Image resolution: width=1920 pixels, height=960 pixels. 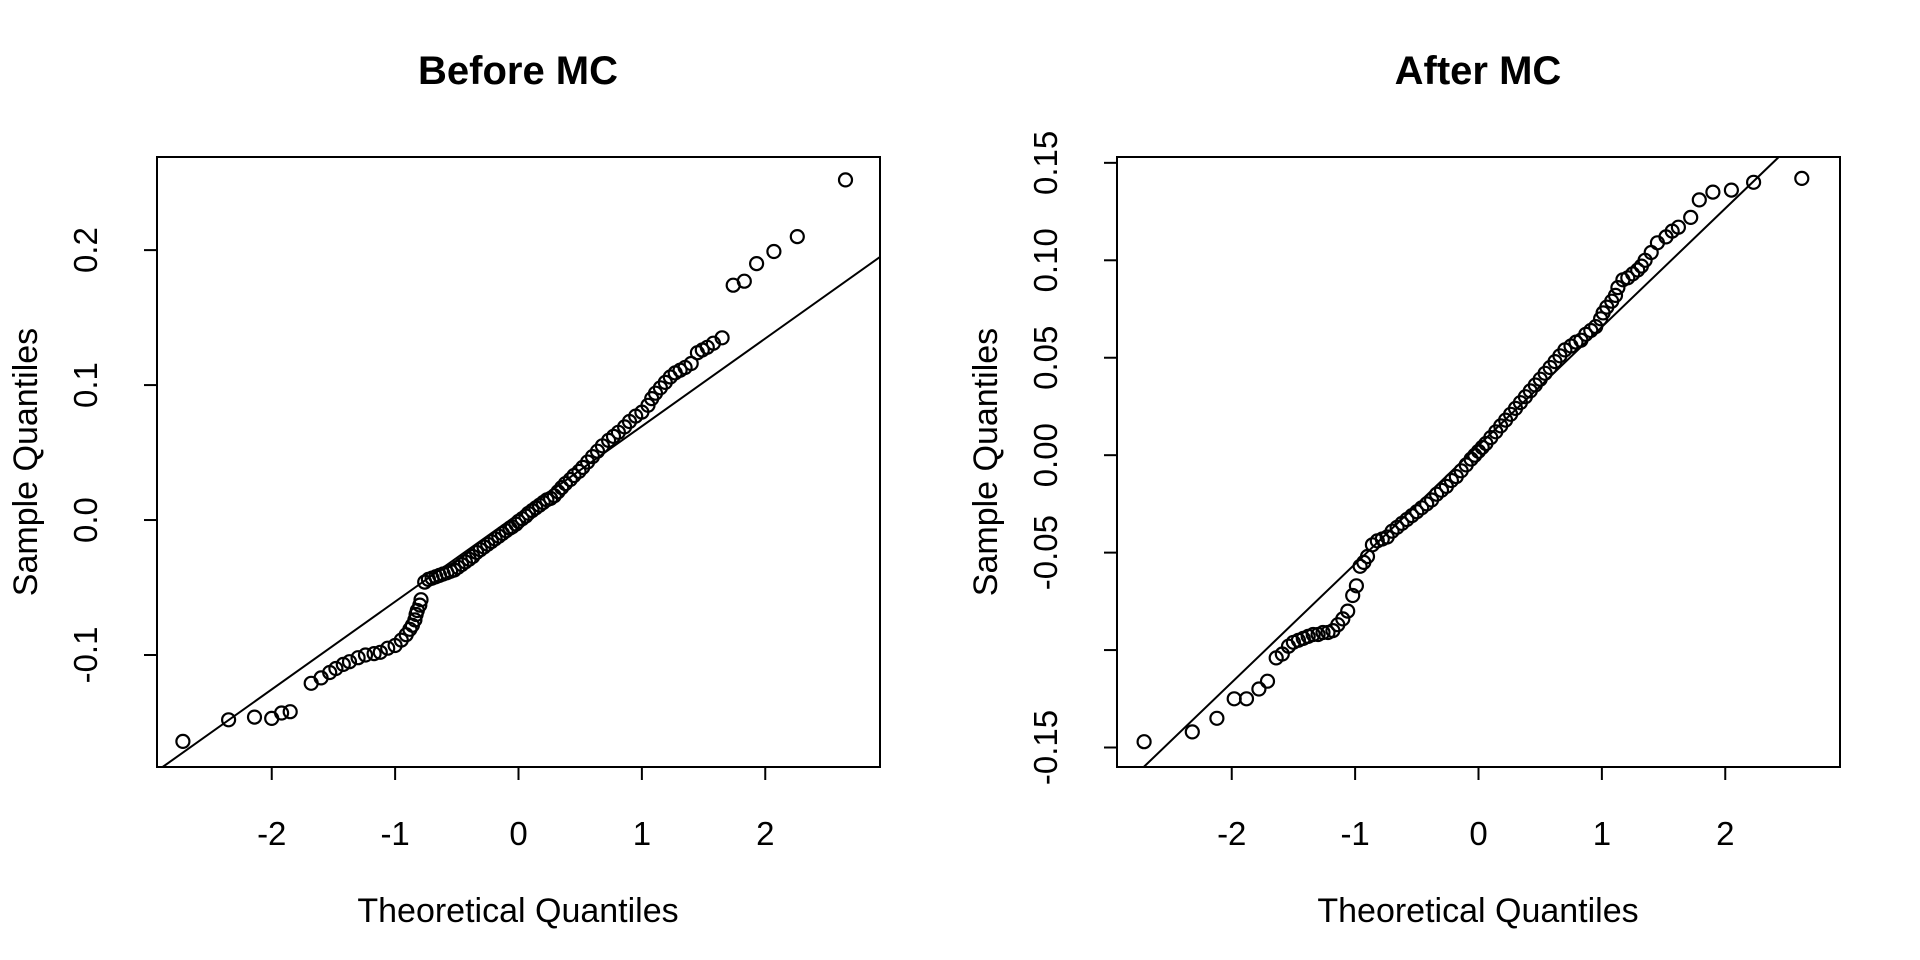 What do you see at coordinates (85, 655) in the screenshot?
I see `y-tick-label: -0.1` at bounding box center [85, 655].